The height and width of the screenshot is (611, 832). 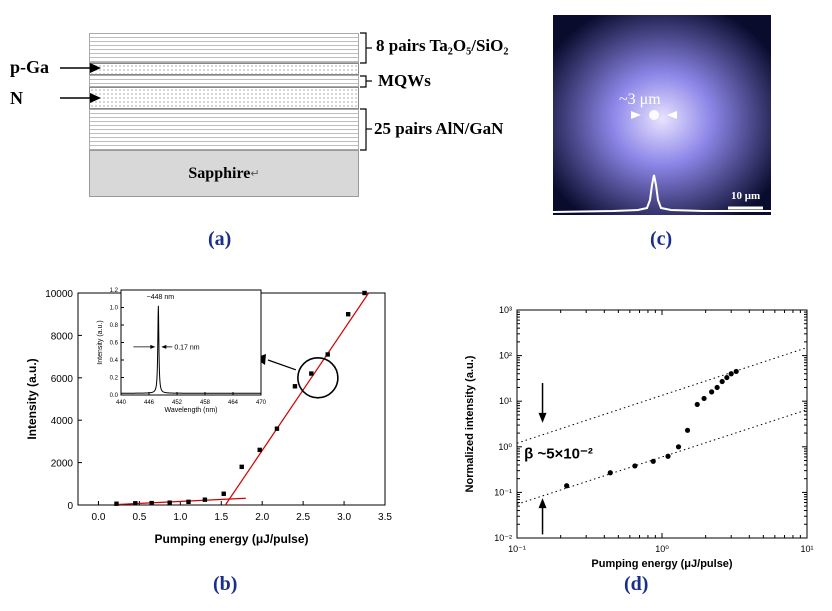 What do you see at coordinates (746, 196) in the screenshot?
I see `scale-bar-label: 10 μm` at bounding box center [746, 196].